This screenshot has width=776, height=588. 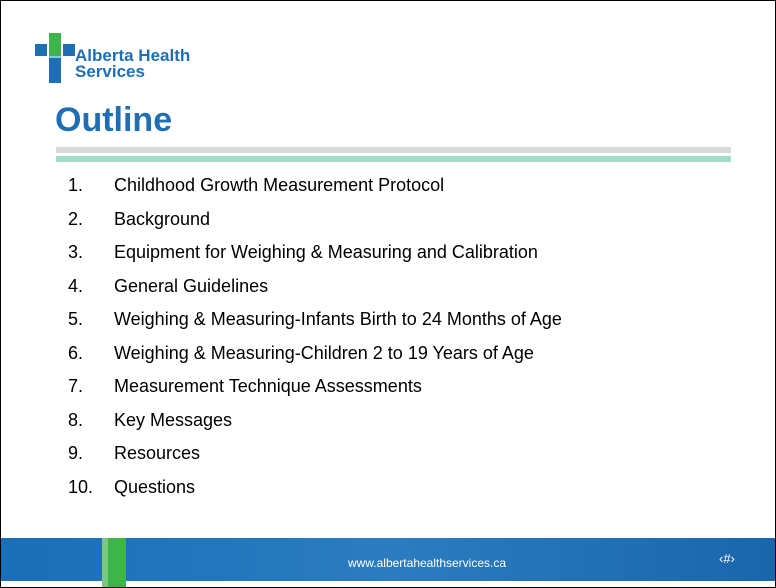 I want to click on item-number: 2., so click(x=76, y=218).